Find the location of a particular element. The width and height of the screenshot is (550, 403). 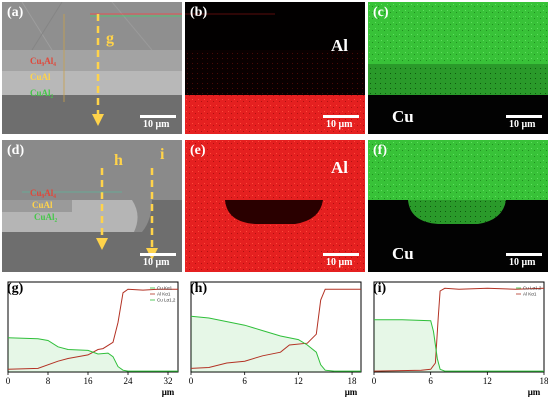

eds-map-al-e is located at coordinates (275, 206).